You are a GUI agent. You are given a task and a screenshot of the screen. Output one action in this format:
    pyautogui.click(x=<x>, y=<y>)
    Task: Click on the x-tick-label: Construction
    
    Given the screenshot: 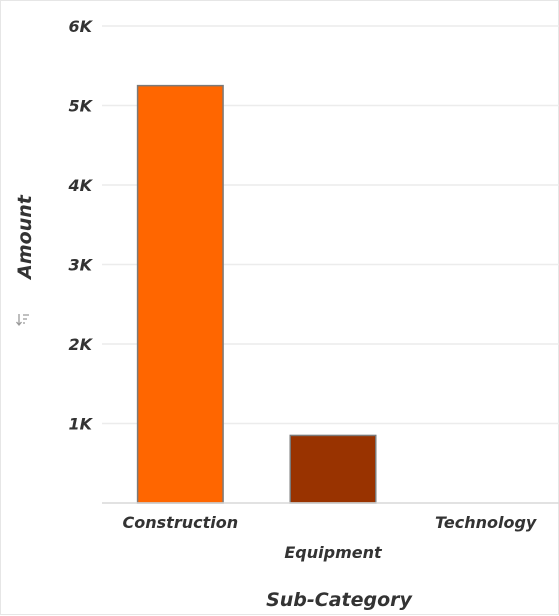 What is the action you would take?
    pyautogui.click(x=181, y=522)
    